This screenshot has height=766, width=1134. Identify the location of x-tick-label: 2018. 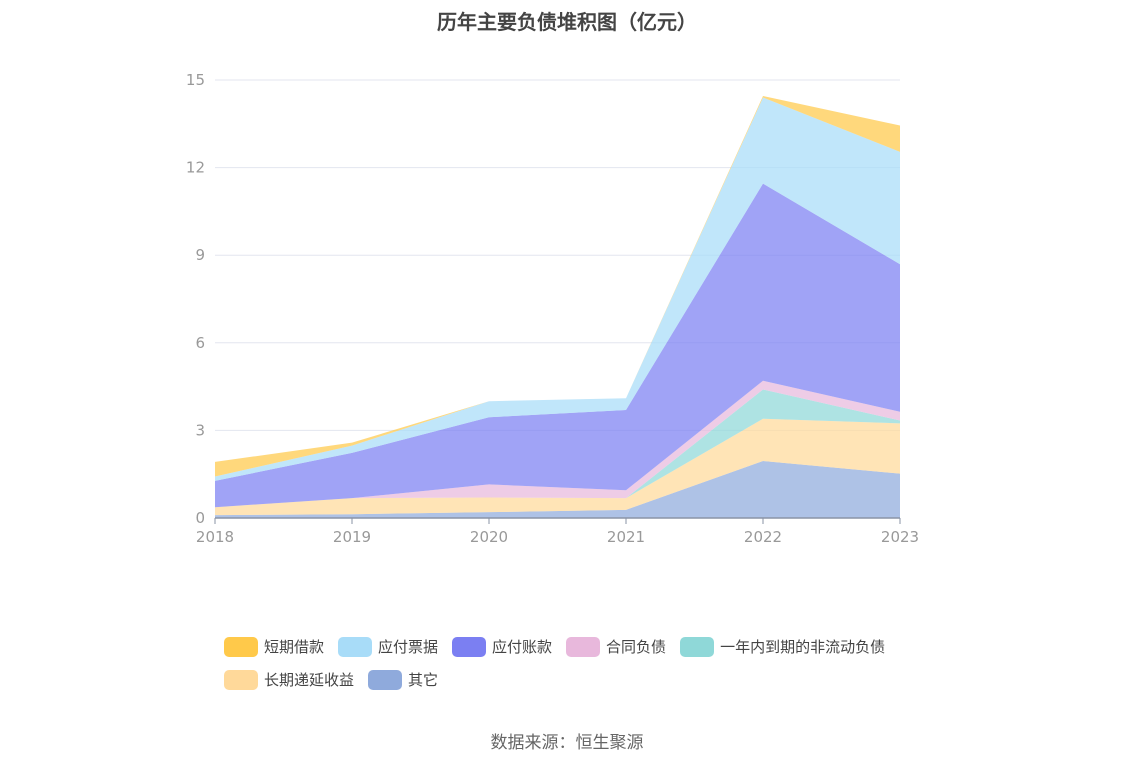
(215, 537).